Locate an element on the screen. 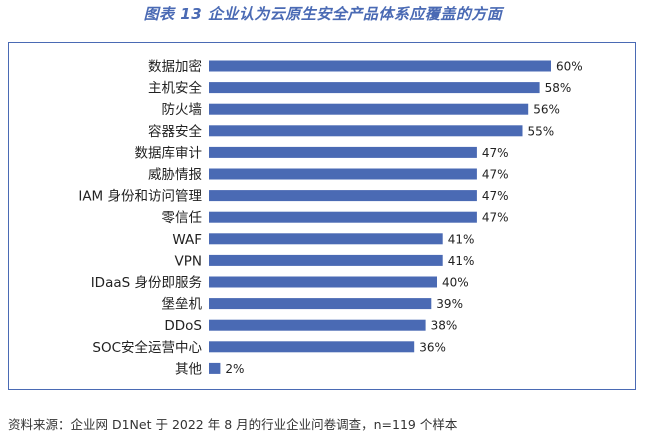 Image resolution: width=646 pixels, height=441 pixels. data-label: 56% is located at coordinates (546, 110).